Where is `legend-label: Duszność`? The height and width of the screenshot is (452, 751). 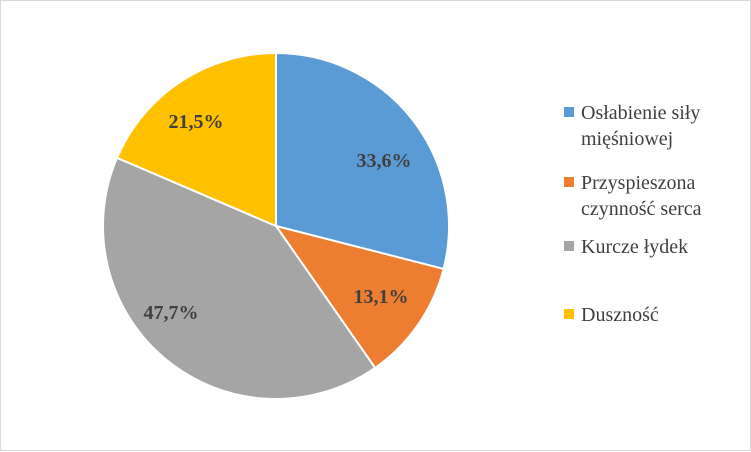 legend-label: Duszność is located at coordinates (620, 315).